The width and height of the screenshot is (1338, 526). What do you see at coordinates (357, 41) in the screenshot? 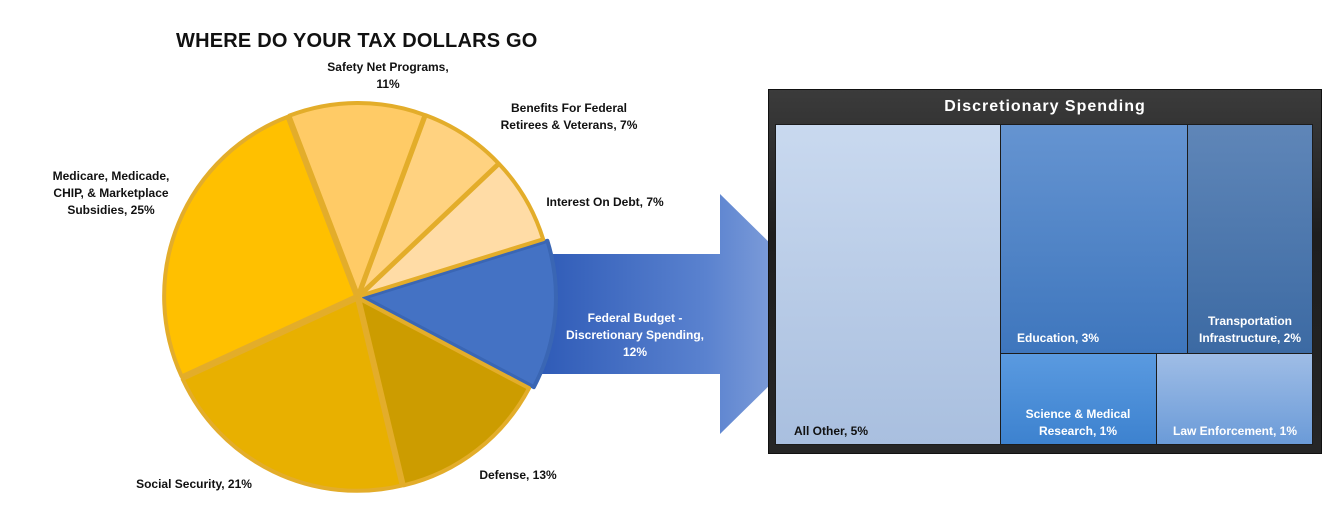
I see `page-title: WHERE DO YOUR TAX DOLLARS GO` at bounding box center [357, 41].